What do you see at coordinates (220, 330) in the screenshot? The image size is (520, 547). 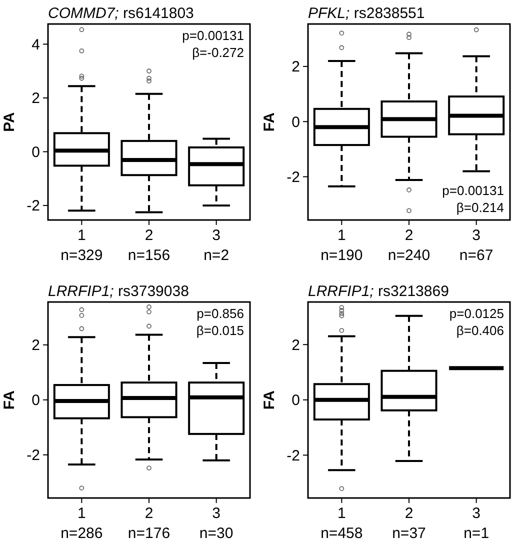 I see `annotation: β=0.015` at bounding box center [220, 330].